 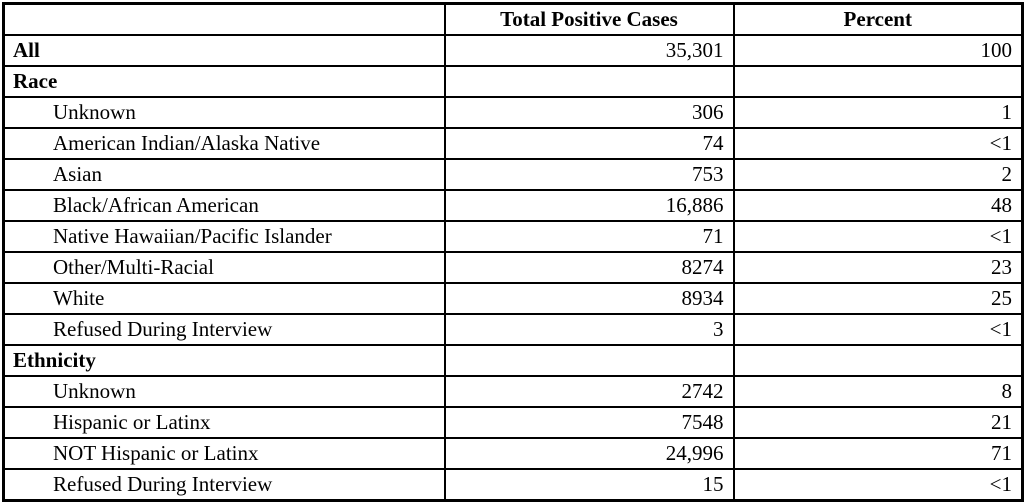 I want to click on table-row-race-refused-during-interview: Refused During Interview 3 <1, so click(x=513, y=329).